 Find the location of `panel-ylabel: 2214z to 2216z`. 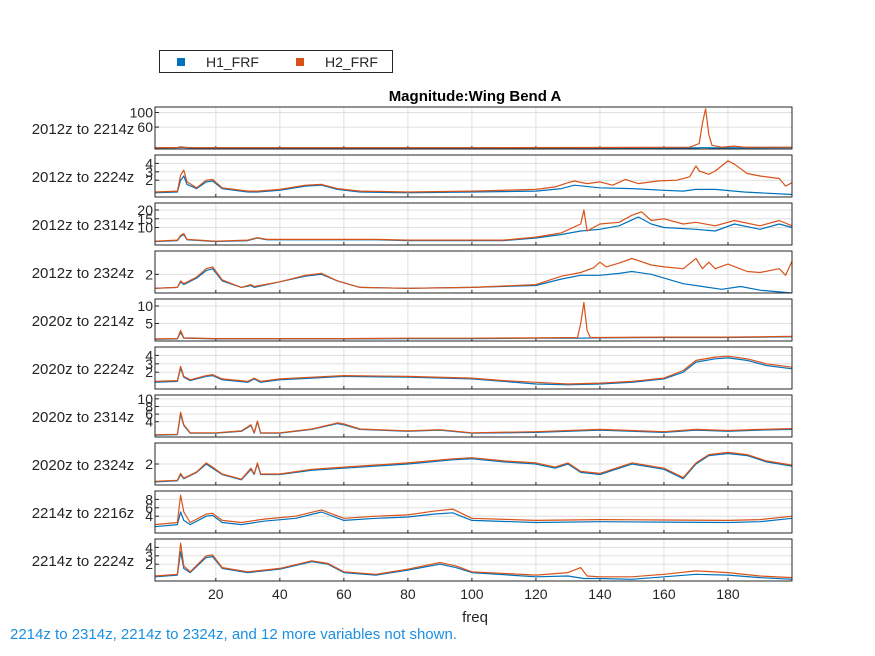

panel-ylabel: 2214z to 2216z is located at coordinates (83, 513).